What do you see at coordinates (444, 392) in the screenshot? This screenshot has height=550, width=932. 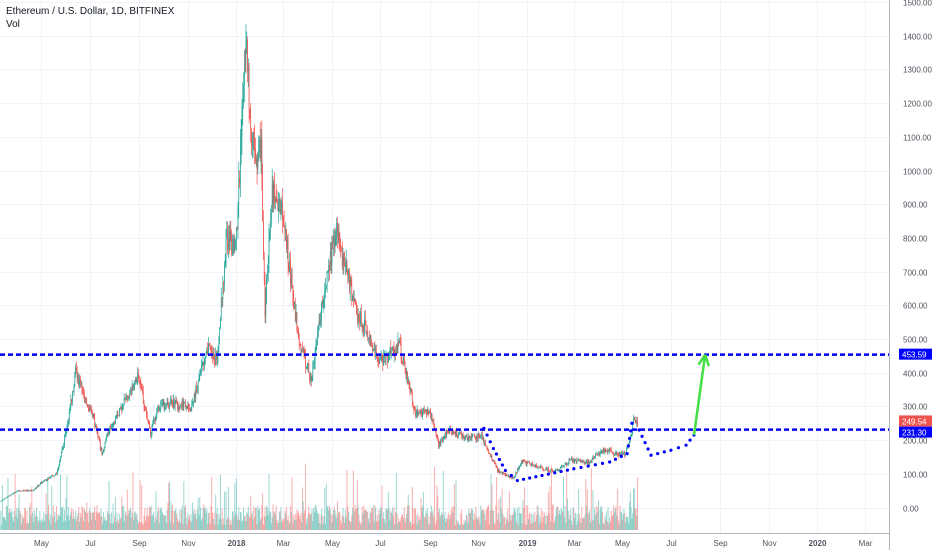 I see `horizontal-lines` at bounding box center [444, 392].